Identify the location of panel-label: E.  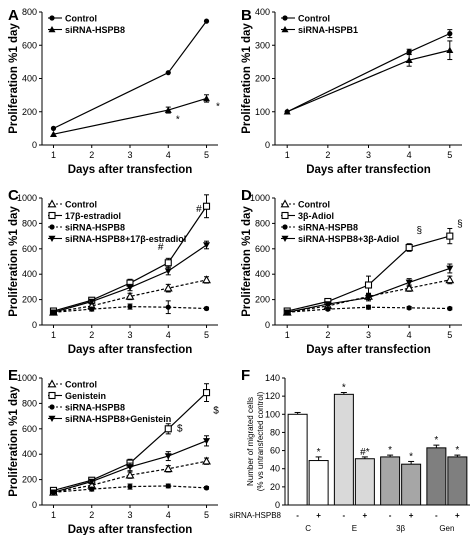
(13, 375).